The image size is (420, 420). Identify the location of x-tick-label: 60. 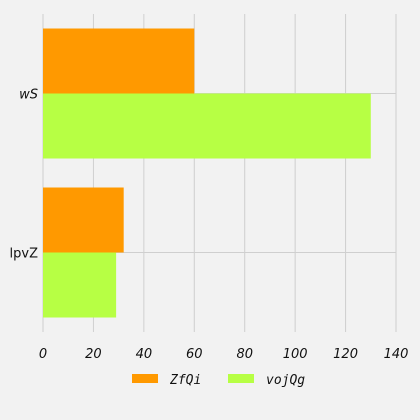
(194, 354).